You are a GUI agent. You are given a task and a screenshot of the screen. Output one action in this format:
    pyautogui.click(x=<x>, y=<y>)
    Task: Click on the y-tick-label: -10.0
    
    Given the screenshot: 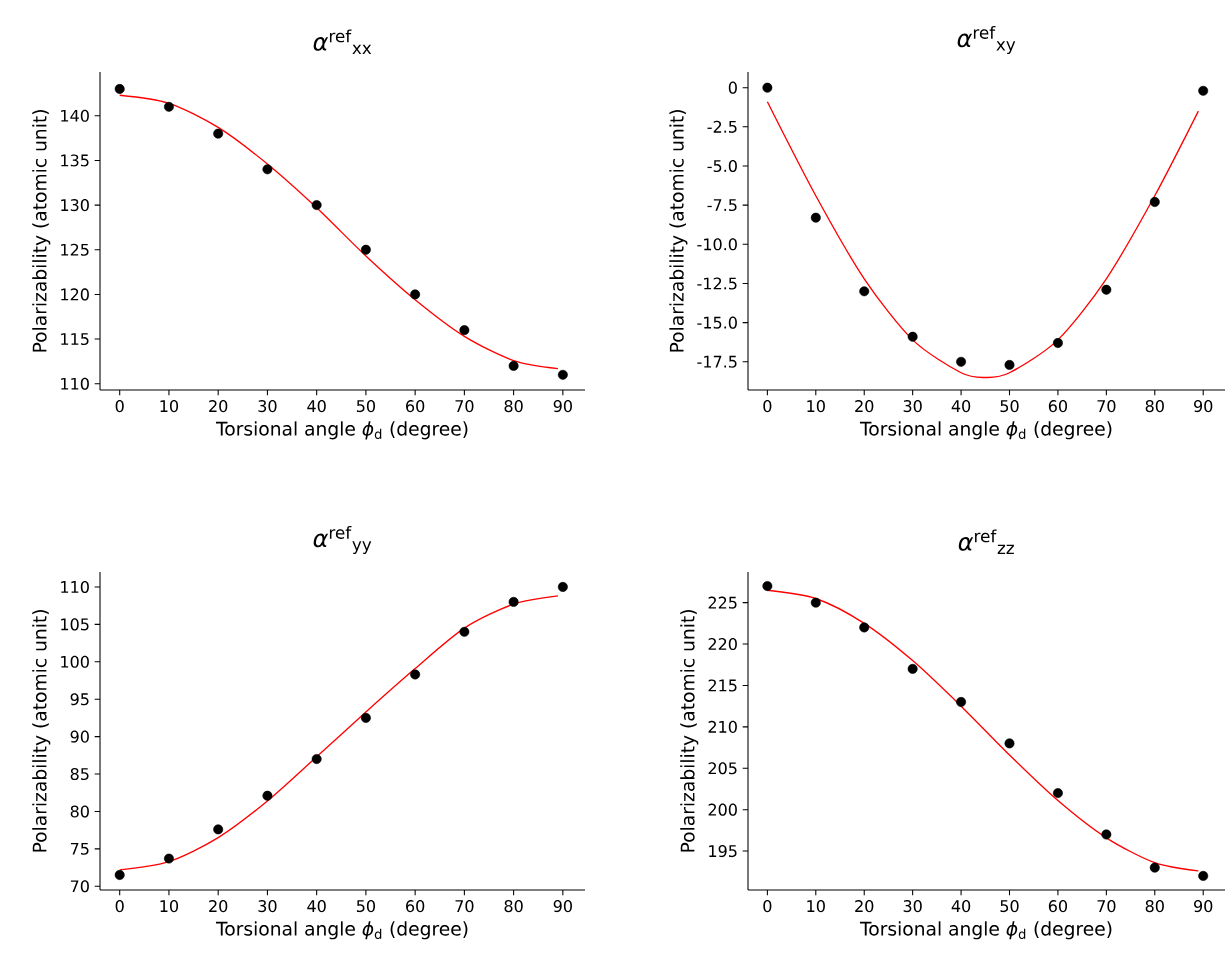 What is the action you would take?
    pyautogui.click(x=717, y=244)
    